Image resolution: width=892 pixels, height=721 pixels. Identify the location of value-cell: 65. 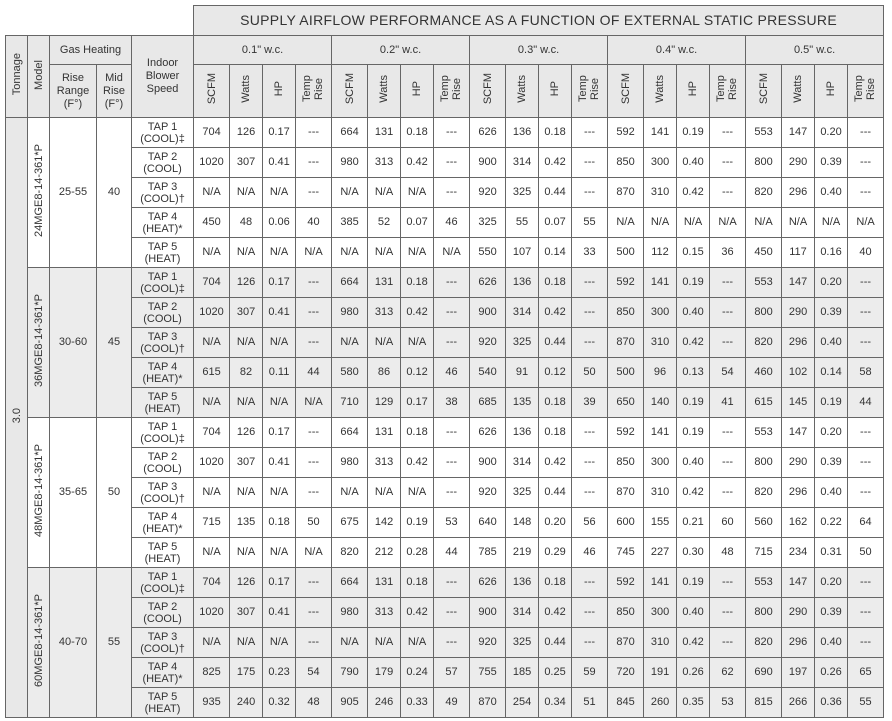
(866, 672).